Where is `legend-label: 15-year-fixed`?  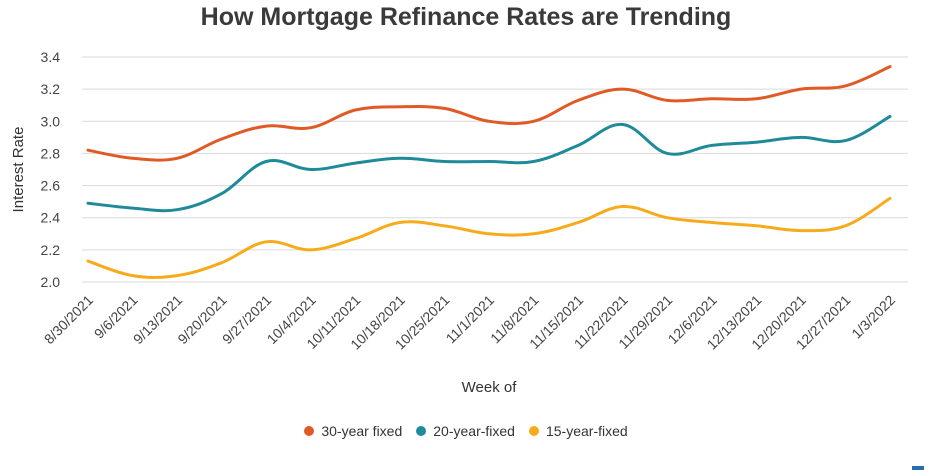
legend-label: 15-year-fixed is located at coordinates (586, 431).